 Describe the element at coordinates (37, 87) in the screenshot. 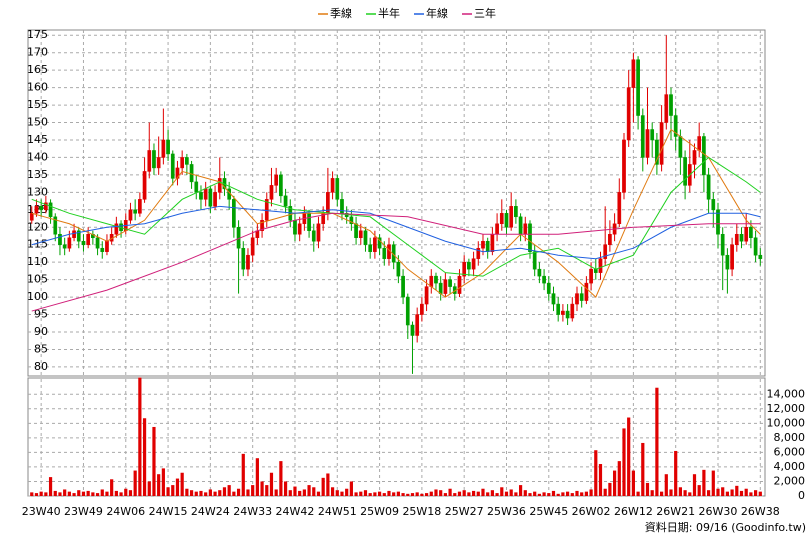

I see `y-tick-label: 160` at that location.